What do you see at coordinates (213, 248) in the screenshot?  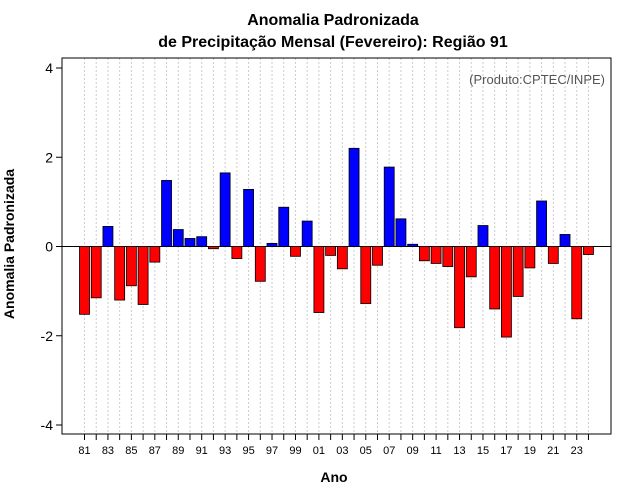 I see `bar-1992` at bounding box center [213, 248].